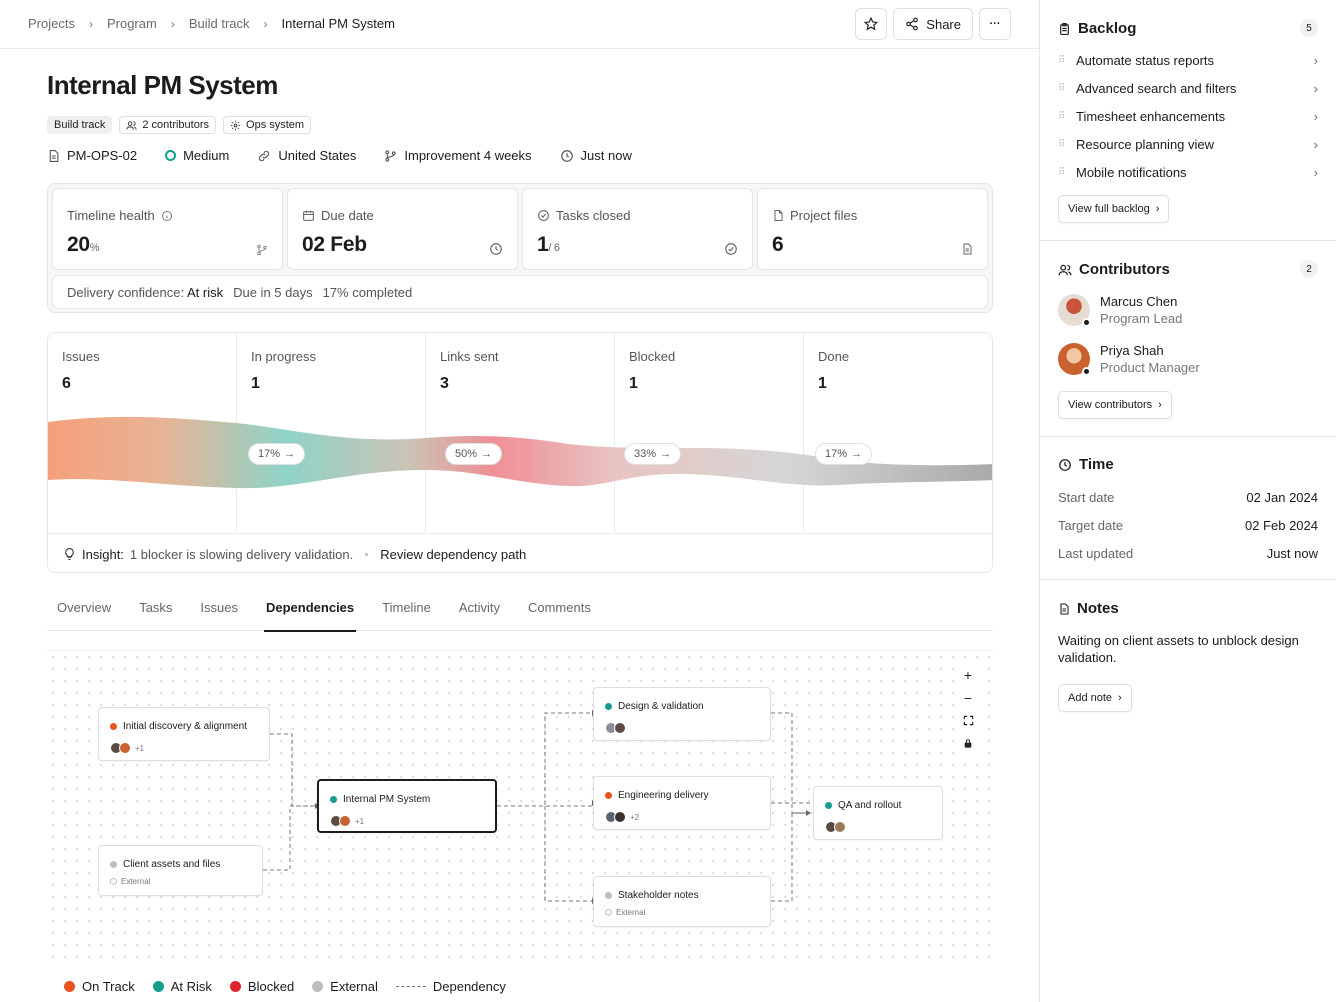  Describe the element at coordinates (1120, 310) in the screenshot. I see `contributor-marcus: Marcus Chen Program Lead` at that location.